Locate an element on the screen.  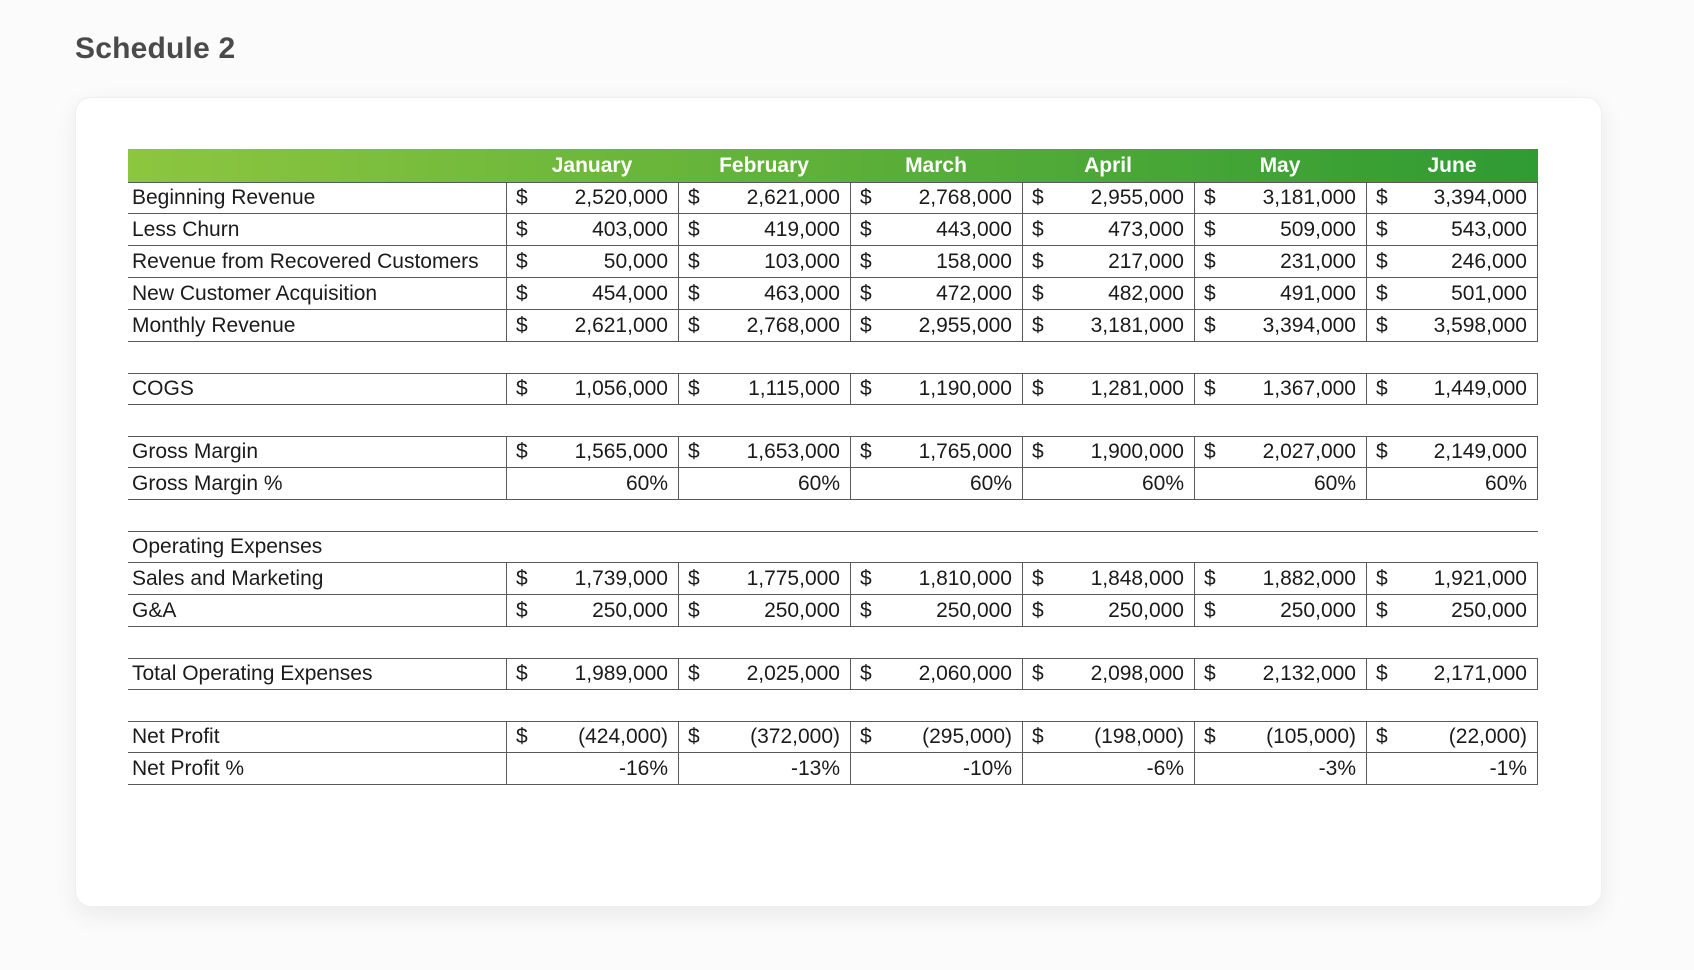
value-cell: $ (424,000) is located at coordinates (592, 737).